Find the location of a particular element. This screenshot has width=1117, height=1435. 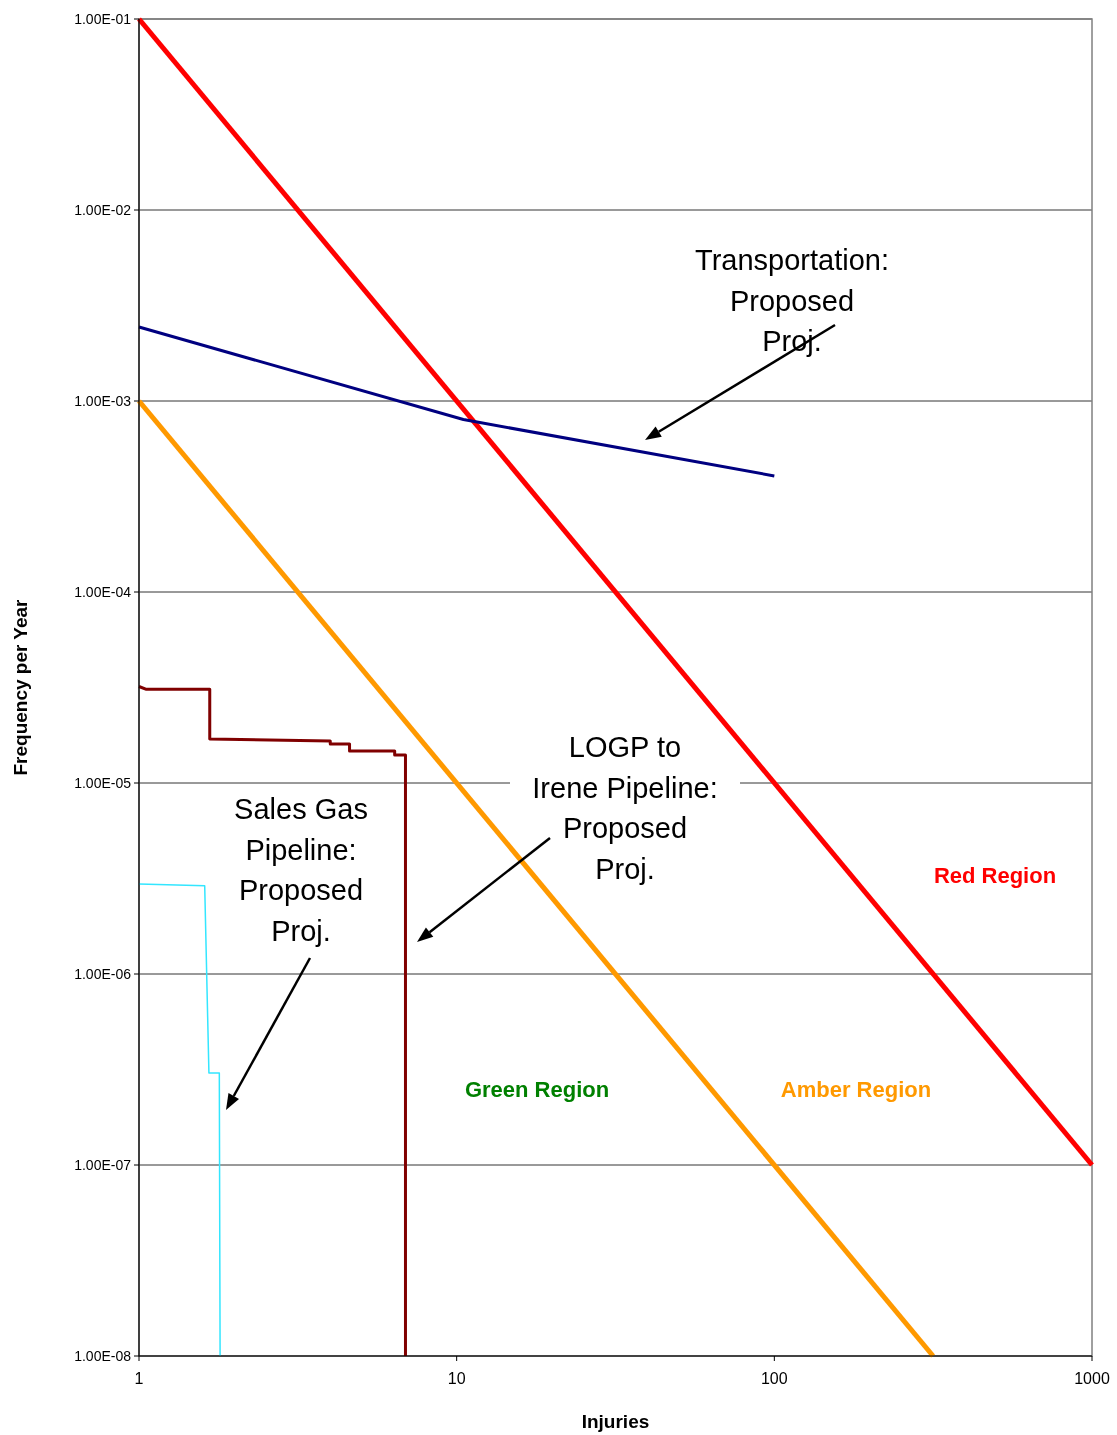

annotation: Green Region is located at coordinates (537, 1089).